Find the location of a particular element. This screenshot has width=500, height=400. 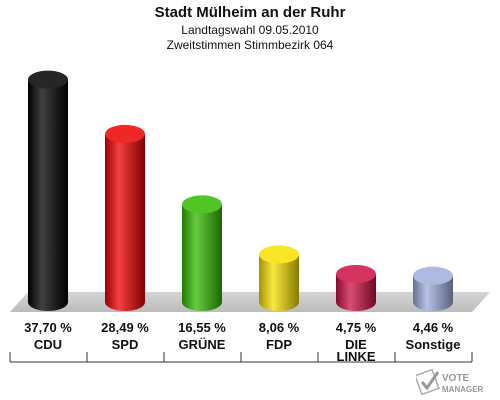

category-label: GRÜNE is located at coordinates (202, 344).